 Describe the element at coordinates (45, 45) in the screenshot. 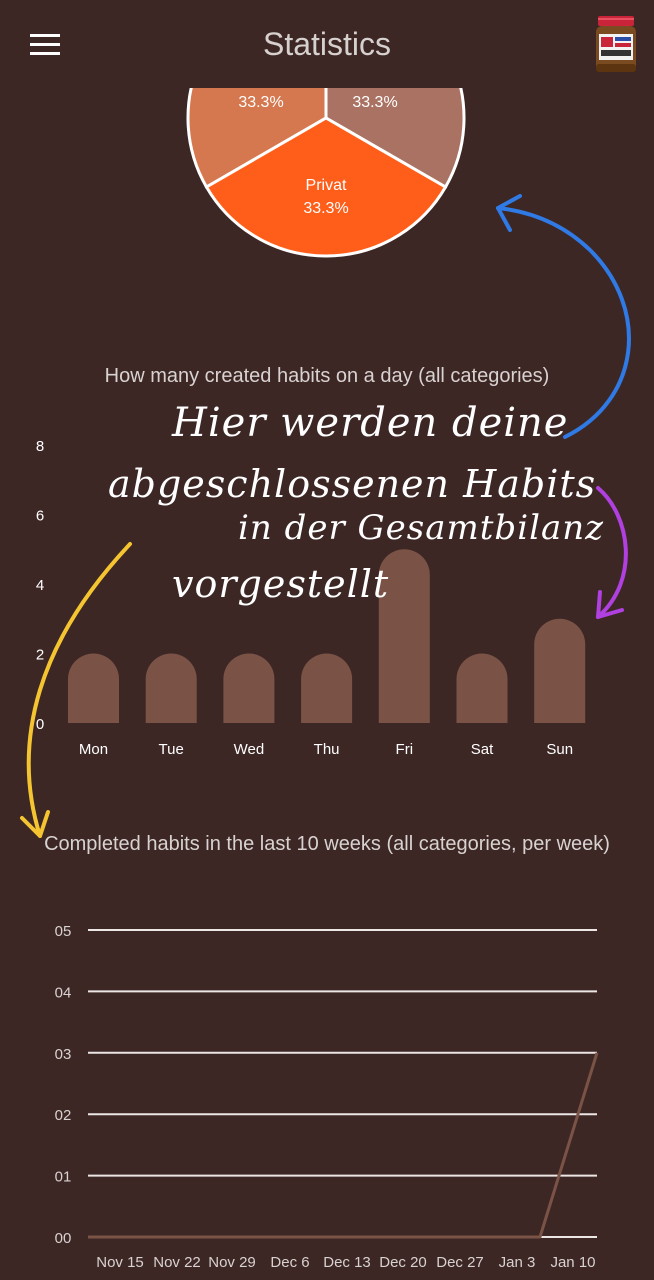

I see `hamburger-menu-icon` at that location.